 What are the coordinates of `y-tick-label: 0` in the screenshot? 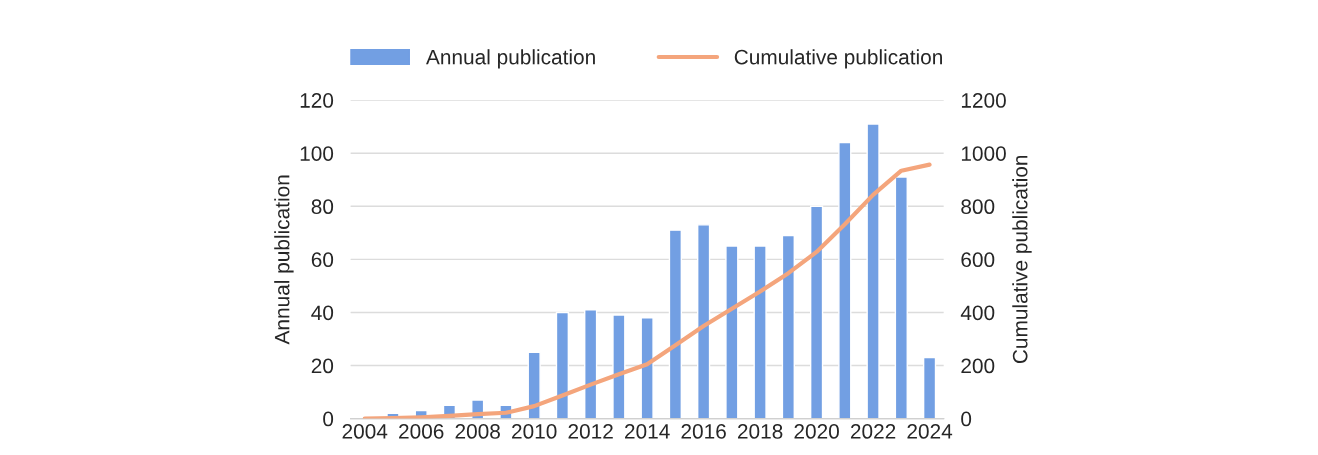 It's located at (328, 419).